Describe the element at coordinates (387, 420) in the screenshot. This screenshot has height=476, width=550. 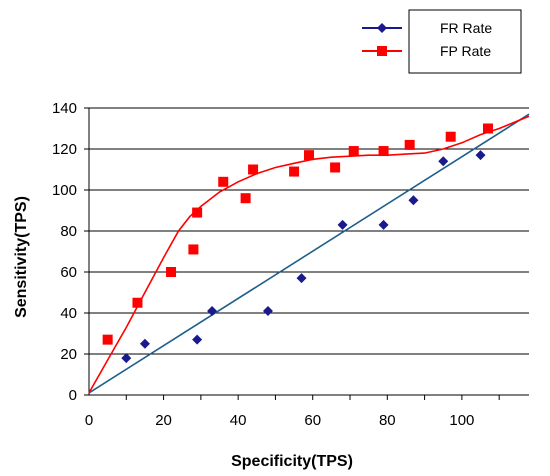
I see `x-tick-label: 80` at that location.